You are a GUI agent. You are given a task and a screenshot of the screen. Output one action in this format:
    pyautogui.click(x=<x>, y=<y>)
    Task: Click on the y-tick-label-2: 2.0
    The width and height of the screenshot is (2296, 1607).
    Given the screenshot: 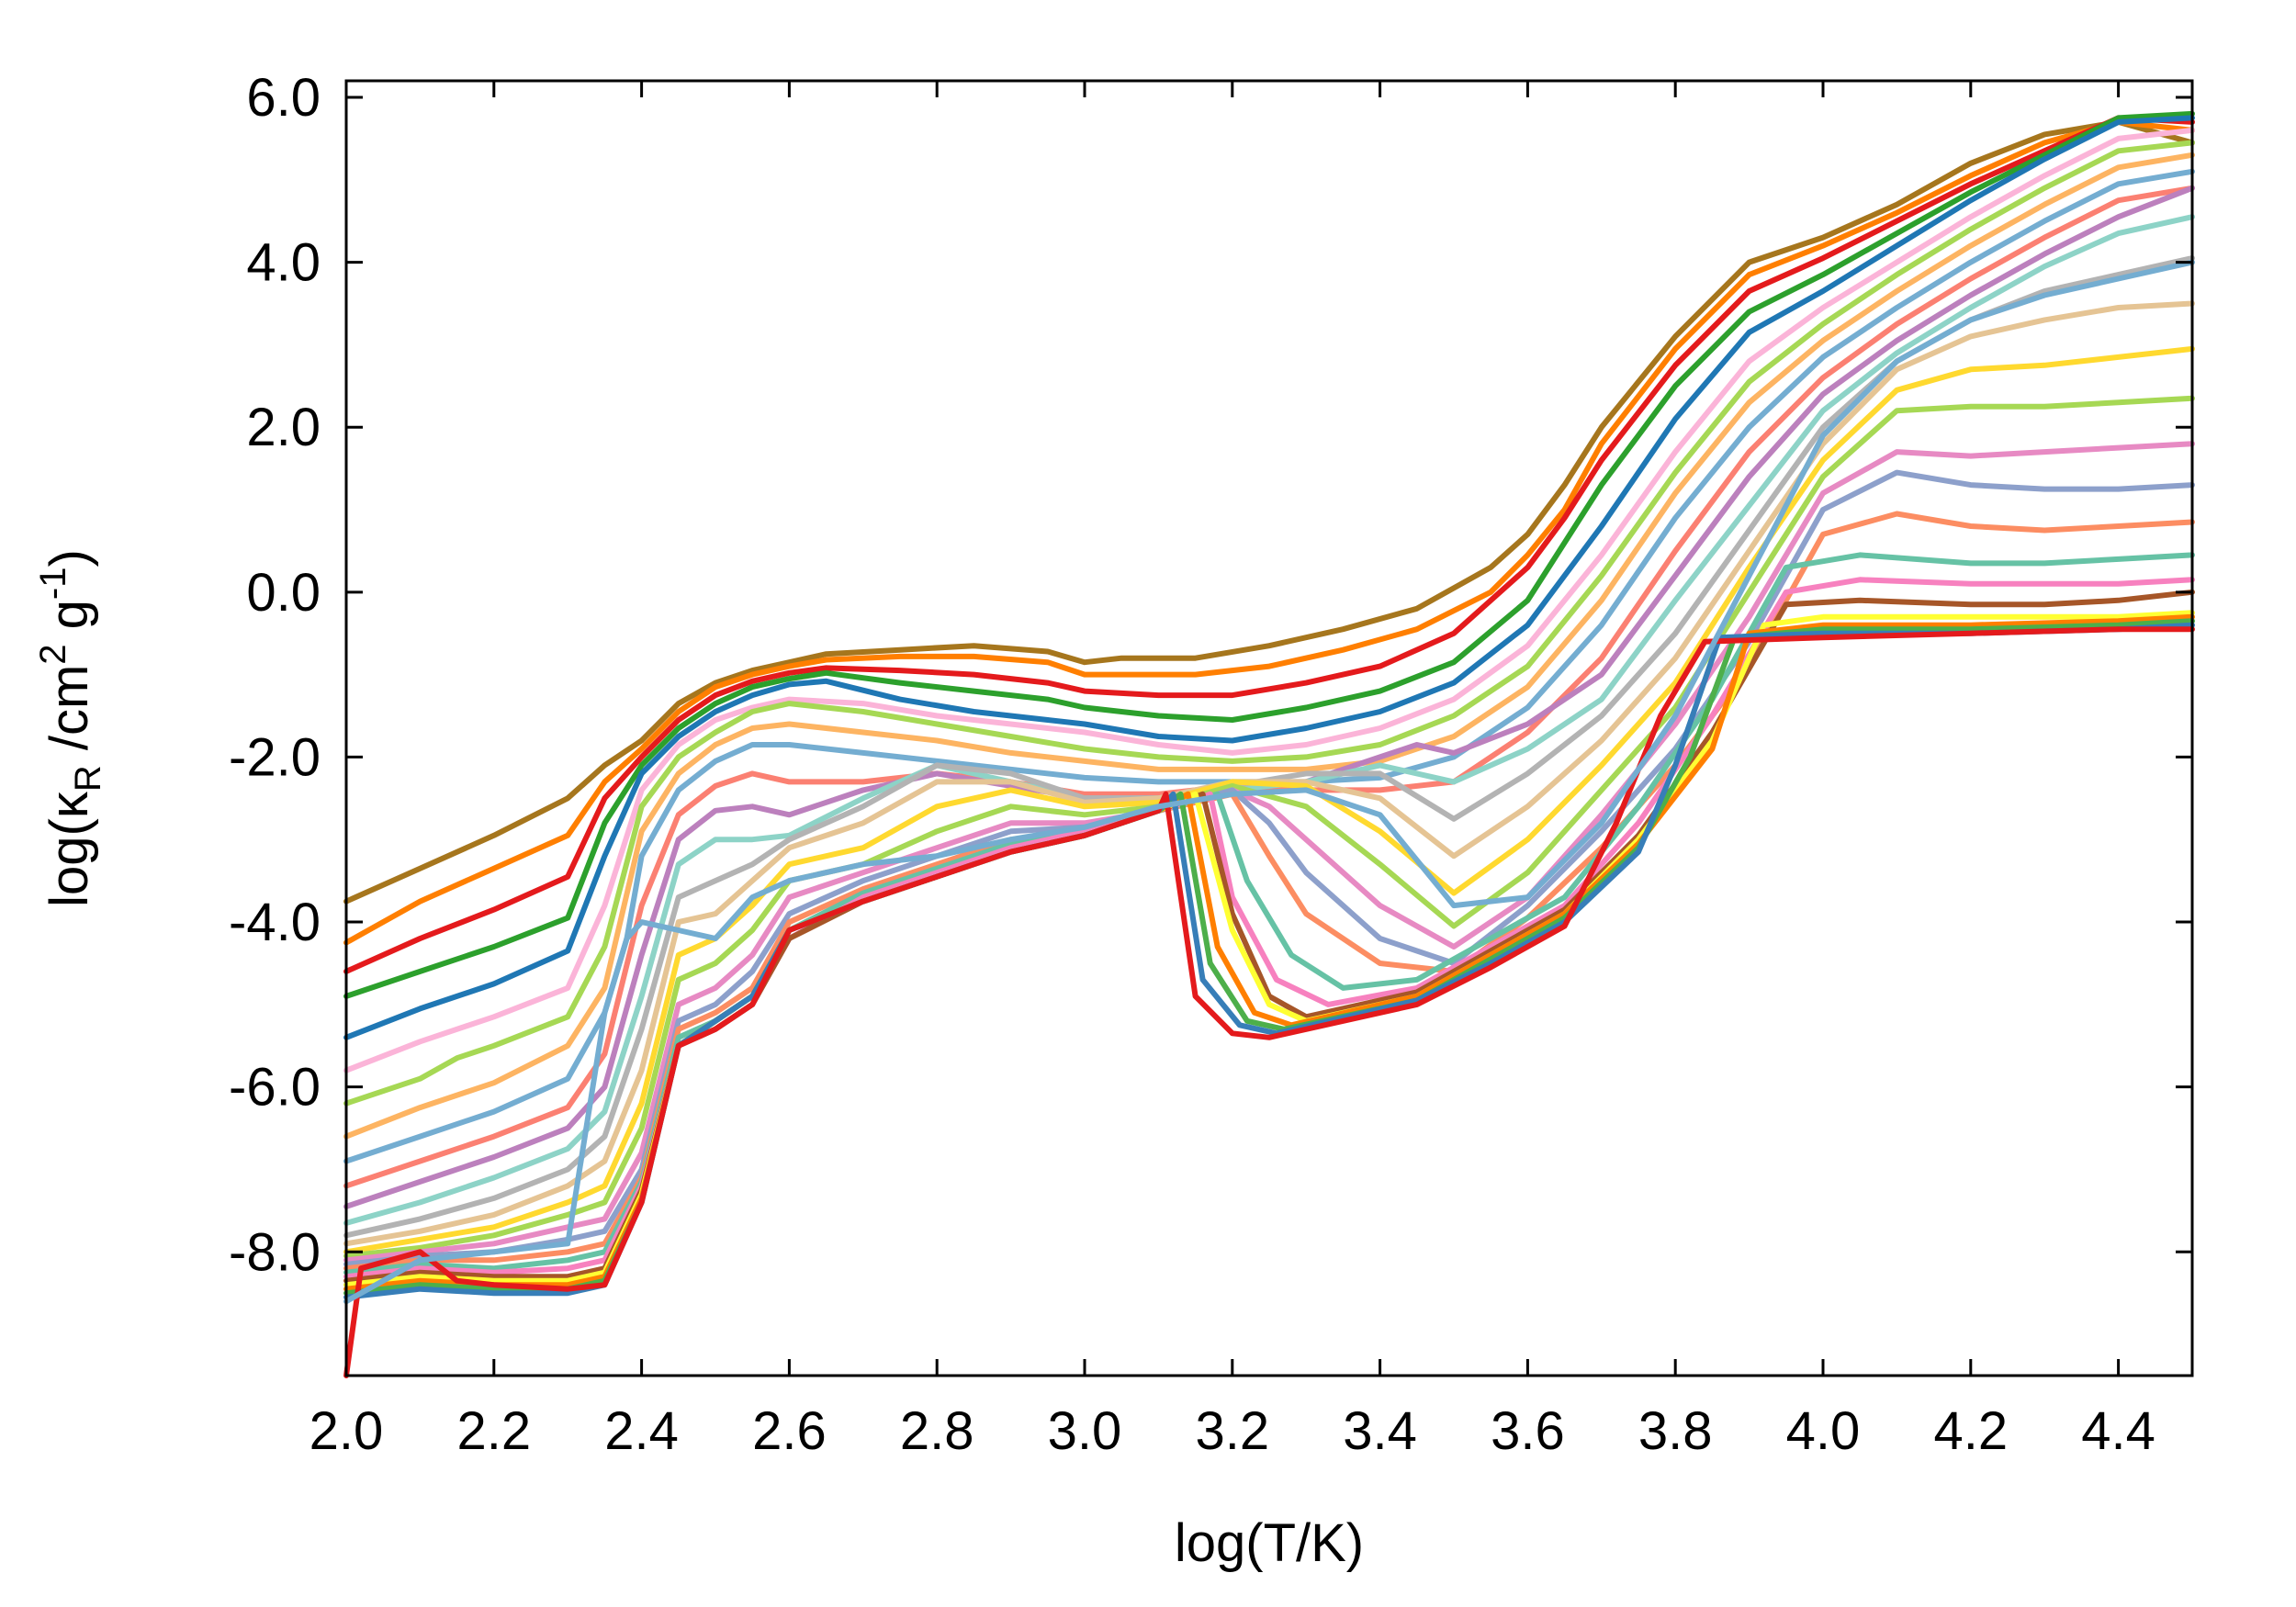 What is the action you would take?
    pyautogui.click(x=283, y=427)
    